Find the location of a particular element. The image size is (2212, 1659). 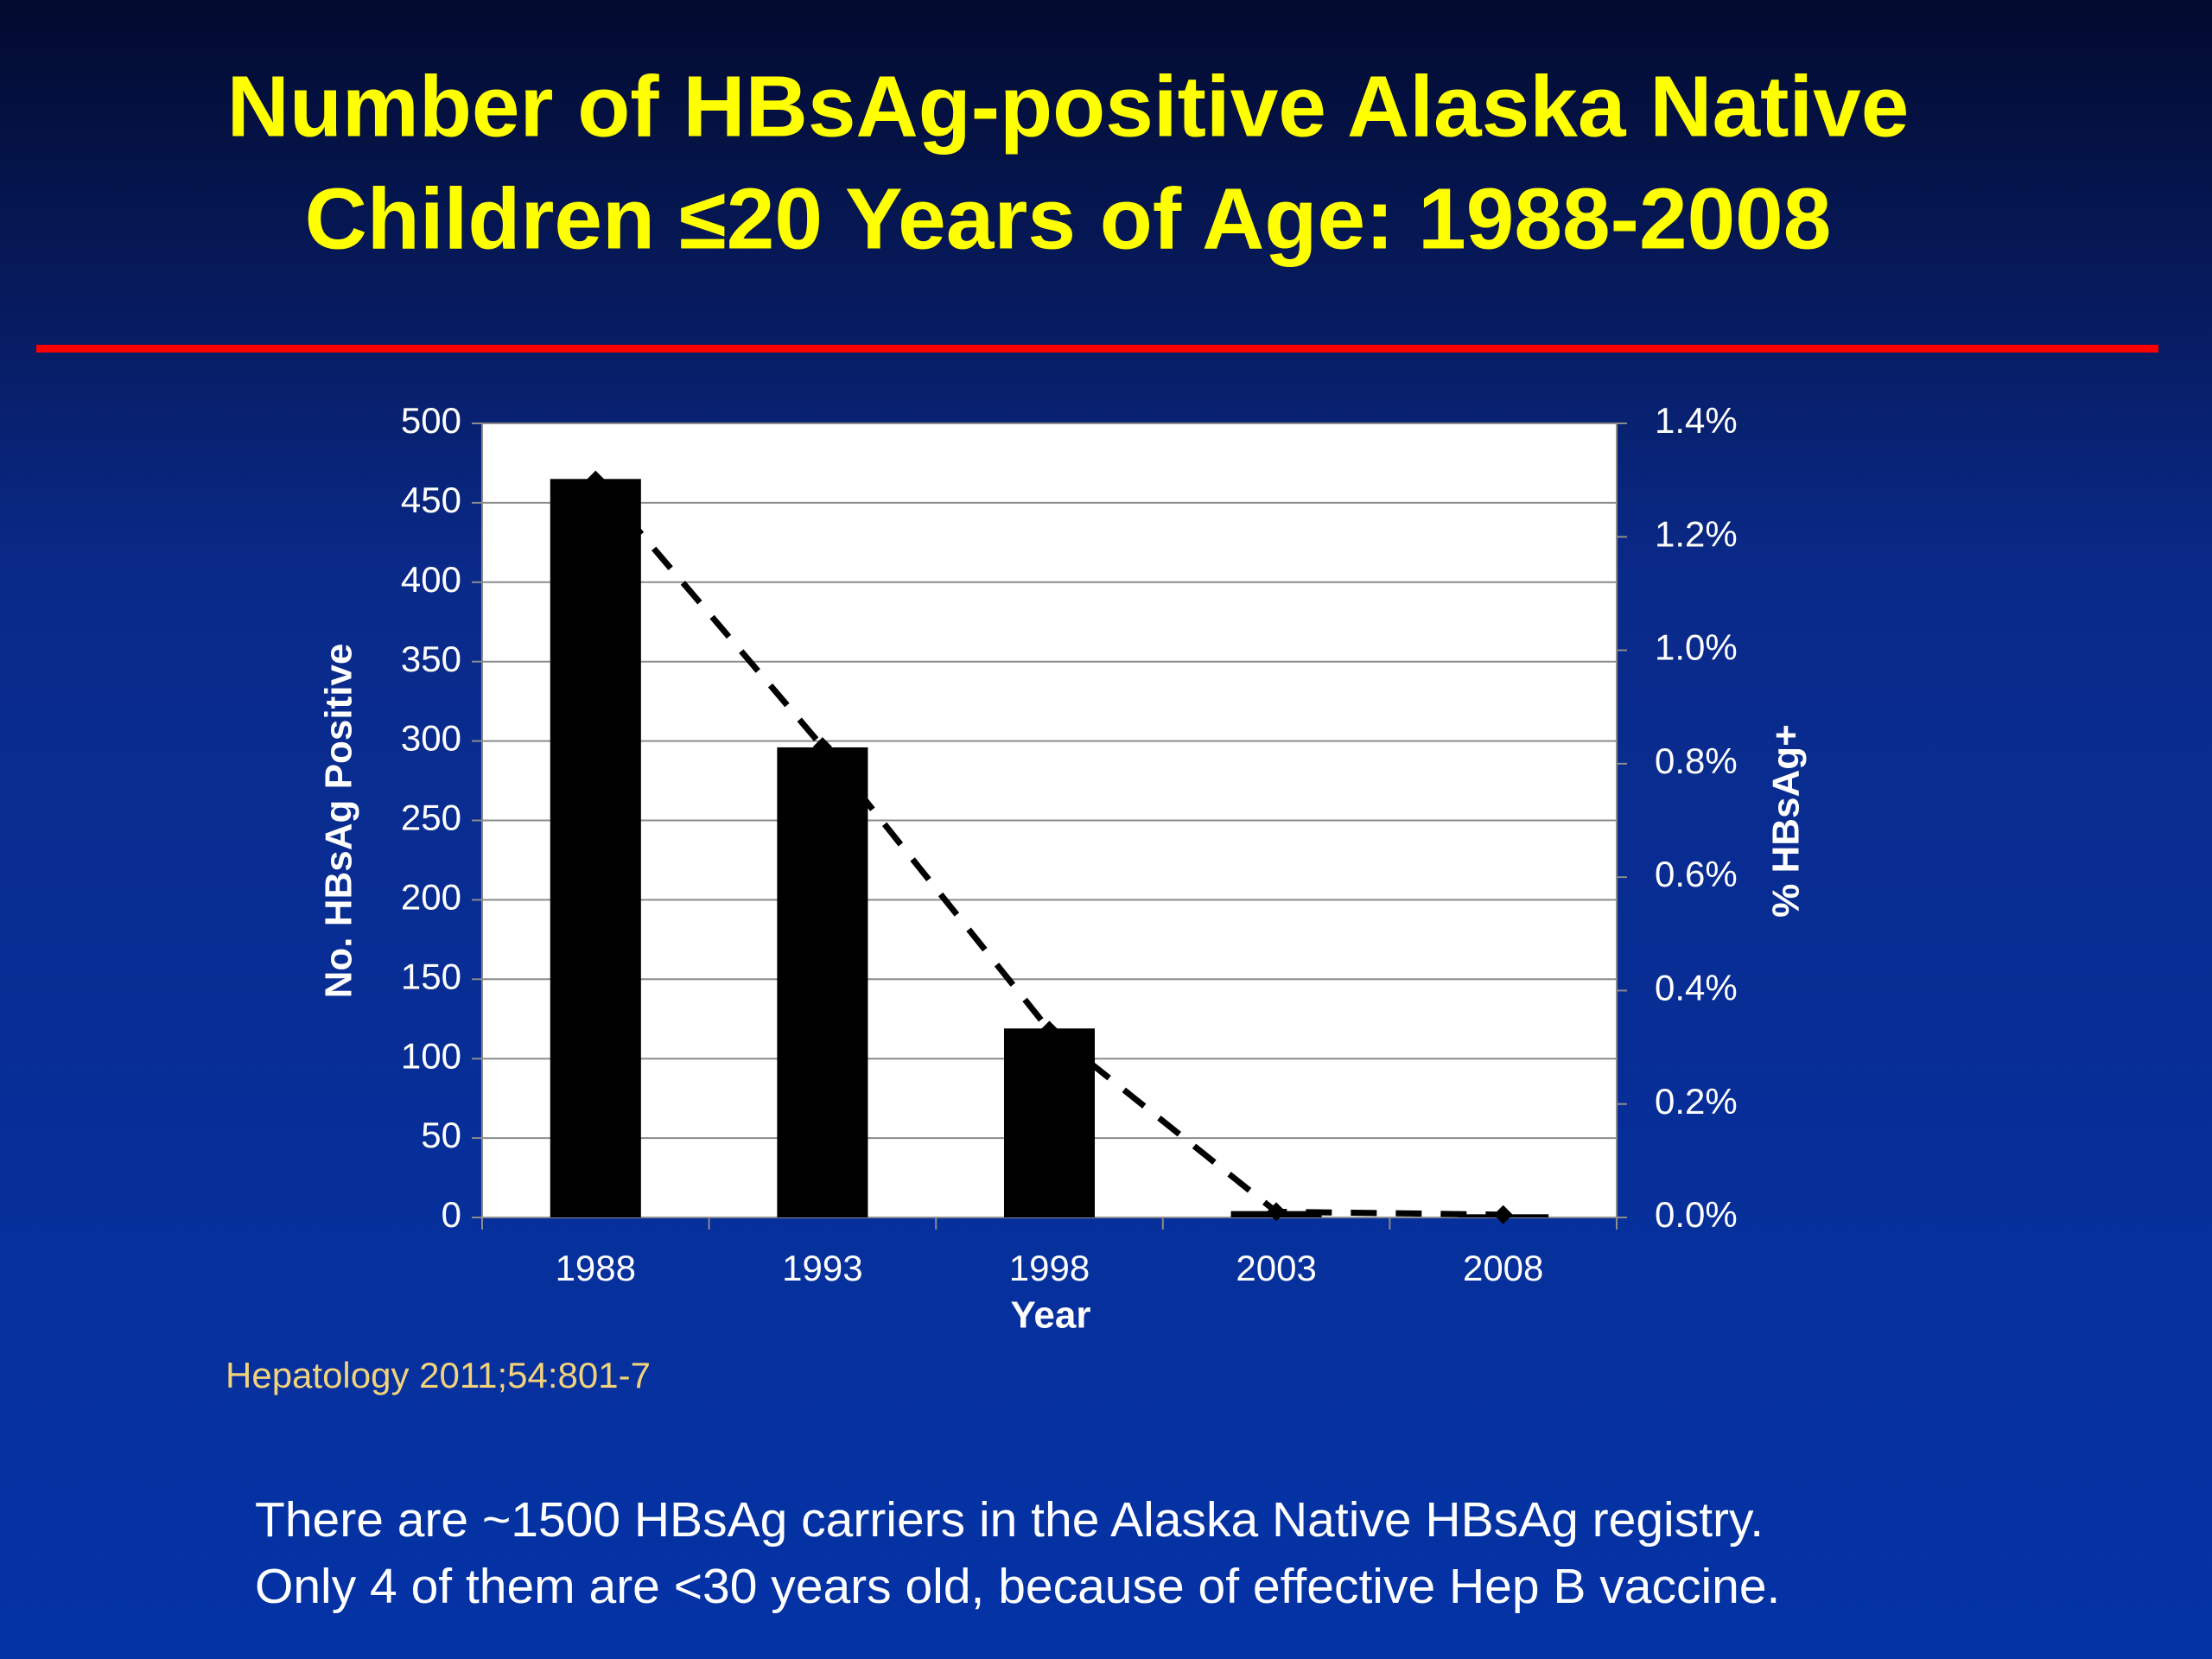

y2-tick-label: 1.0% is located at coordinates (1696, 647).